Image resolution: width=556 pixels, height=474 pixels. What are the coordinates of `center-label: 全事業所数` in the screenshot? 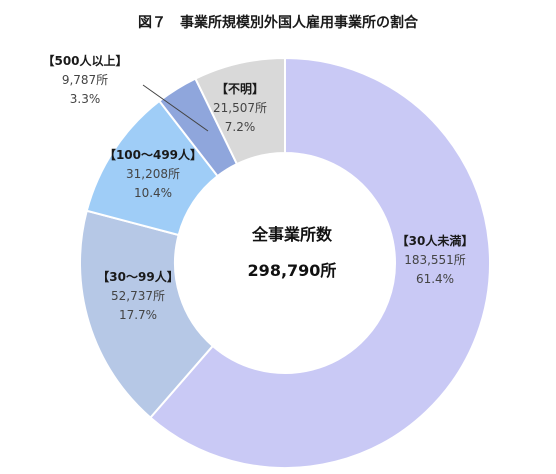 It's located at (291, 234).